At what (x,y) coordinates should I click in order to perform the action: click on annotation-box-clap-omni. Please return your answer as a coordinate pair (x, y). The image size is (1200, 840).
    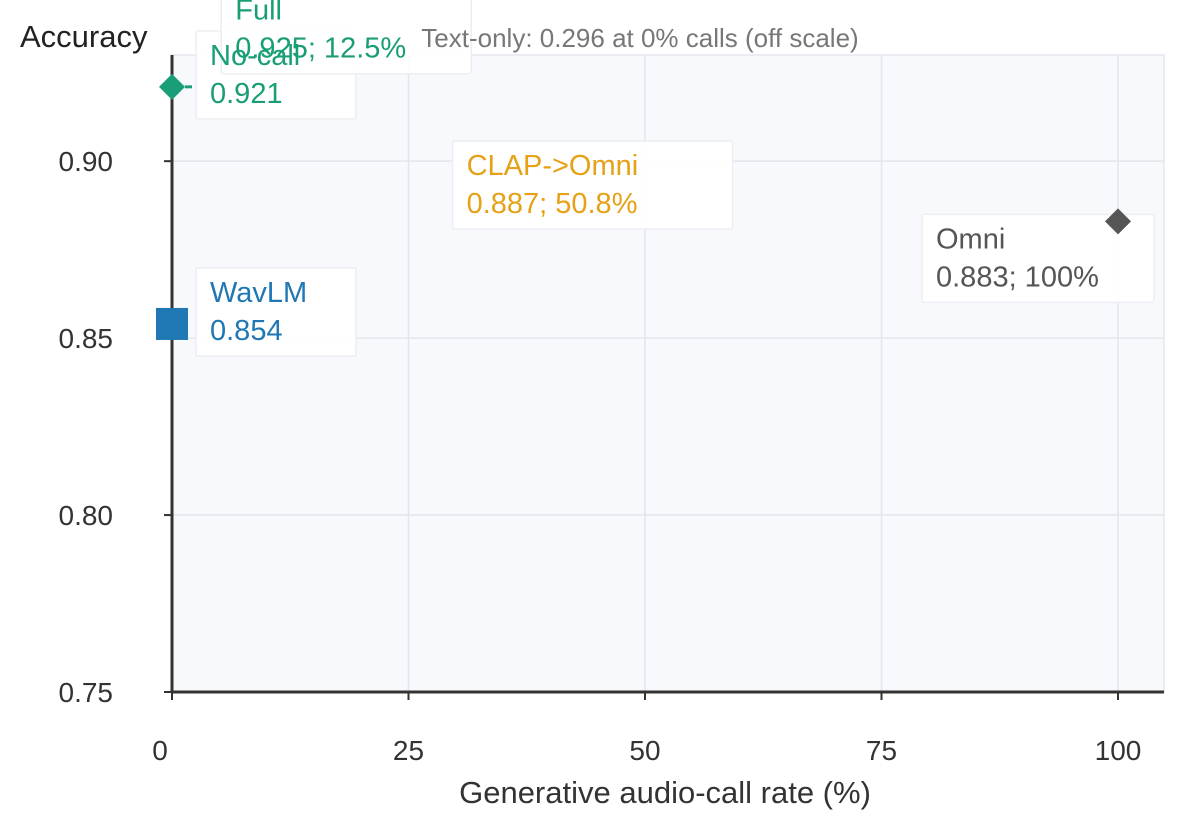
    Looking at the image, I should click on (592, 185).